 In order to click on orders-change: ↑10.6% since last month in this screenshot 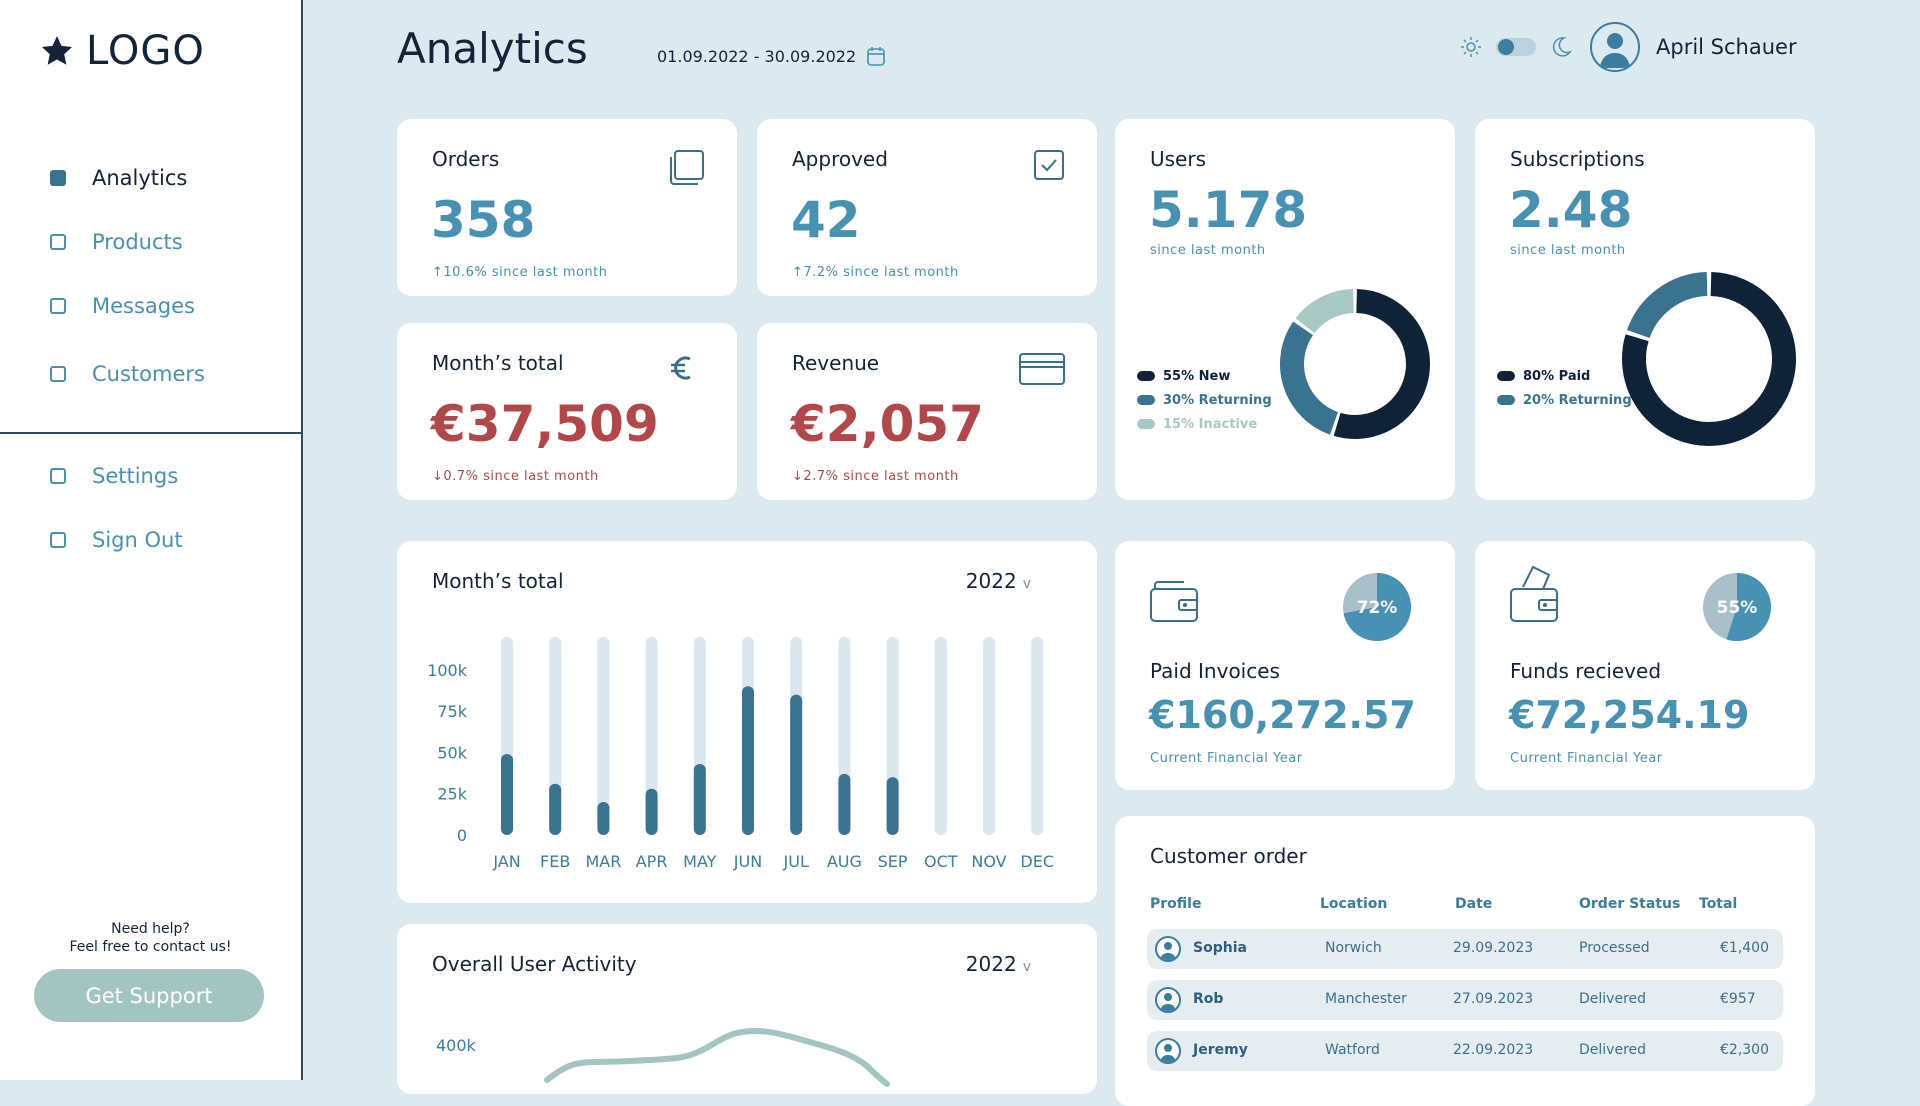, I will do `click(520, 272)`.